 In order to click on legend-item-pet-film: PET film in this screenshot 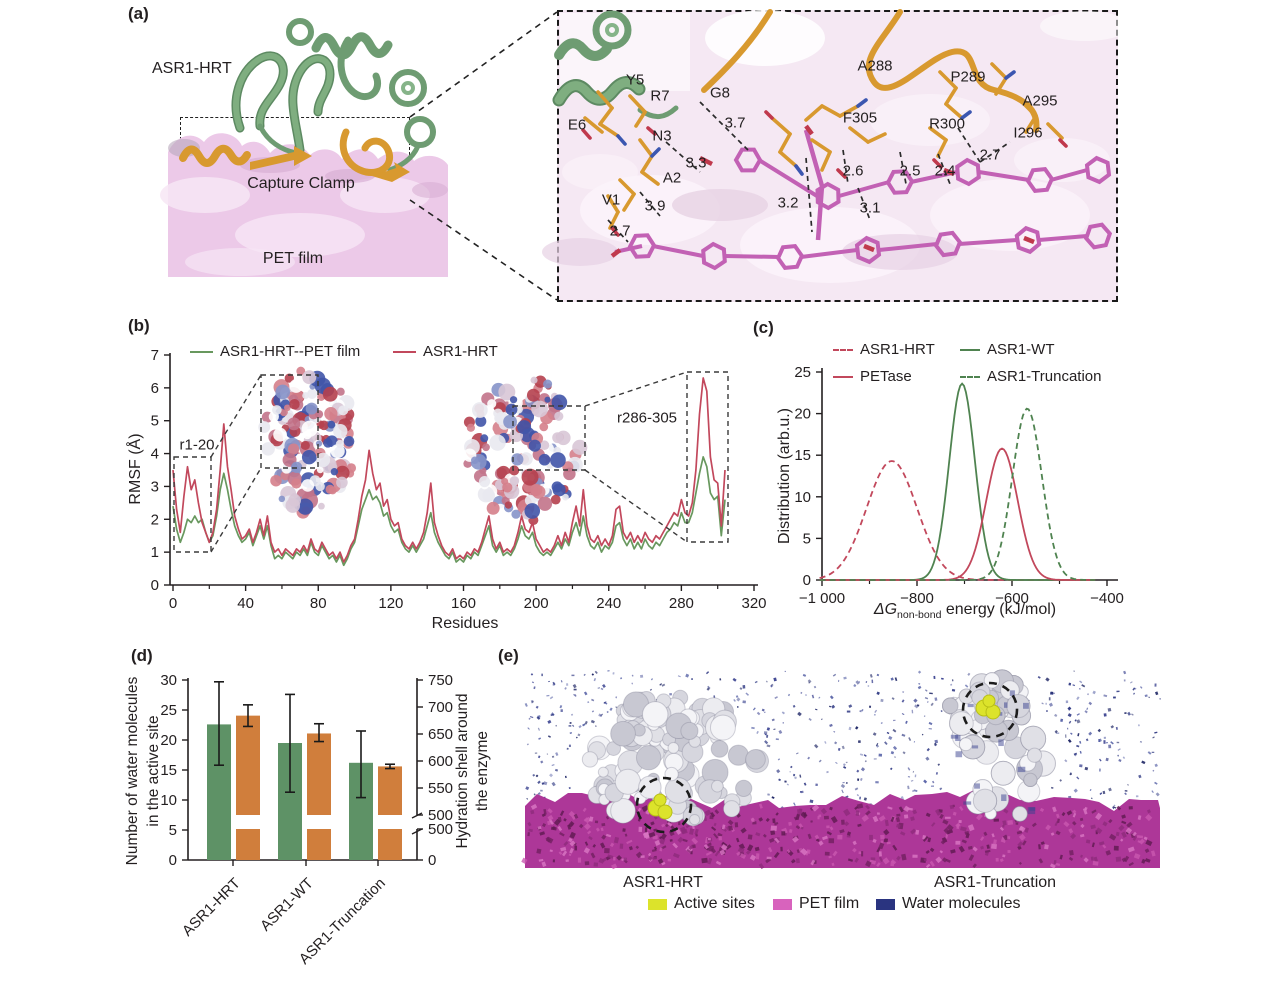, I will do `click(816, 904)`.